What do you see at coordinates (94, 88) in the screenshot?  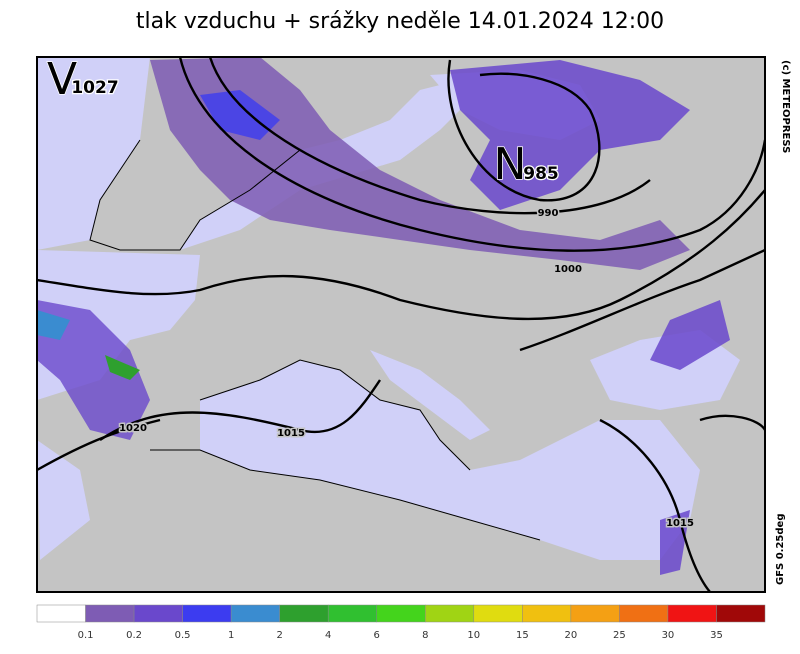 I see `pressure-center-value: 1027` at bounding box center [94, 88].